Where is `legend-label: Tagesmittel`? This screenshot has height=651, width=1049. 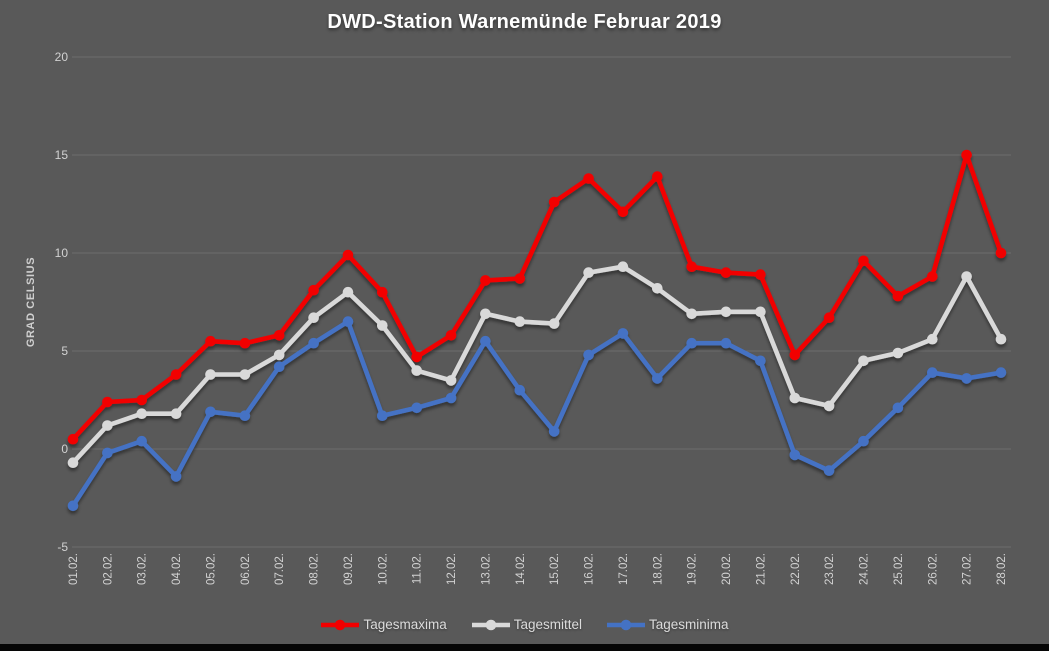 legend-label: Tagesmittel is located at coordinates (548, 624).